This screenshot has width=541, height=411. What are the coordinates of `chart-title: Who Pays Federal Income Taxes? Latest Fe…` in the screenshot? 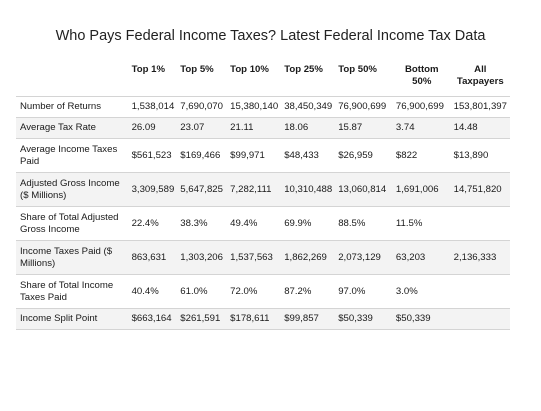 It's located at (270, 36).